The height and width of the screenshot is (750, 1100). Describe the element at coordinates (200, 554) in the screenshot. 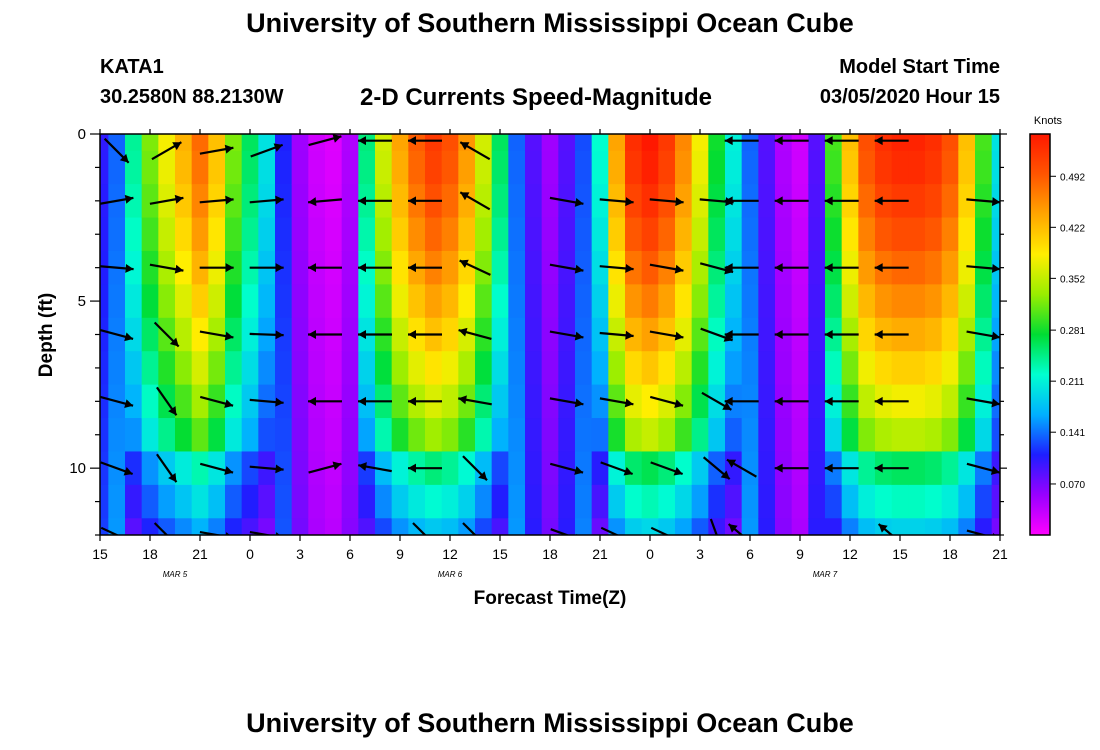

I see `x-tick-label: 21` at that location.